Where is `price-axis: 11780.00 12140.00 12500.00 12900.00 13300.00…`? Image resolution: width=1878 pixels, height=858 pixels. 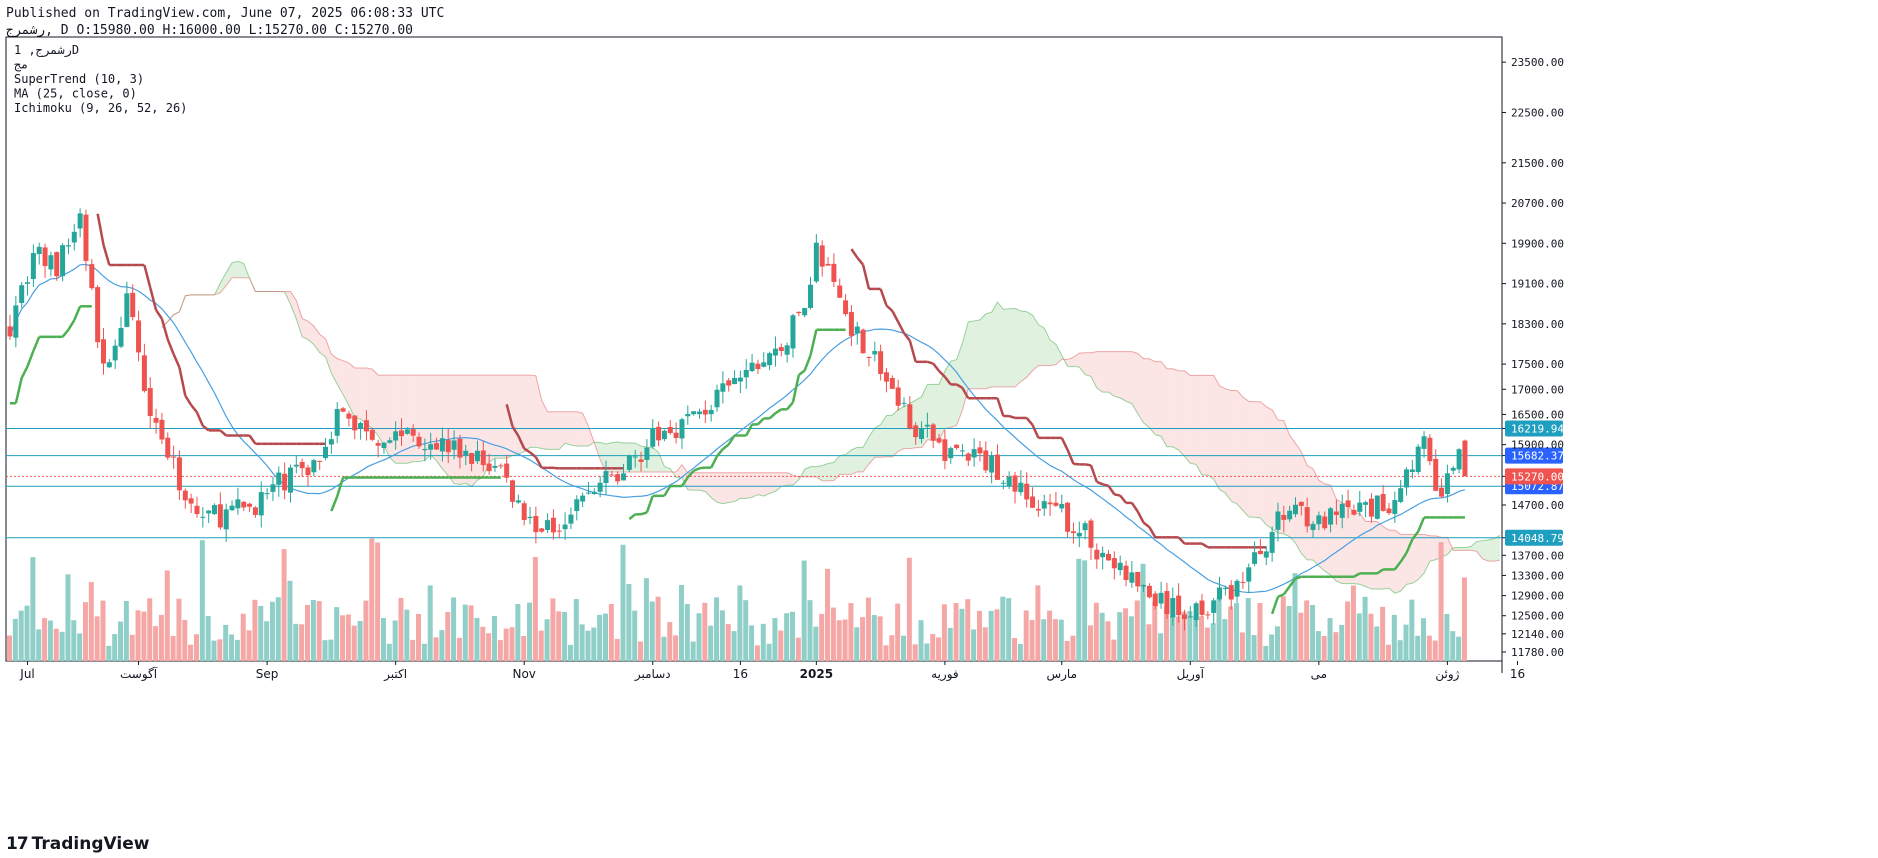
price-axis: 11780.00 12140.00 12500.00 12900.00 13300.00… is located at coordinates (1533, 357).